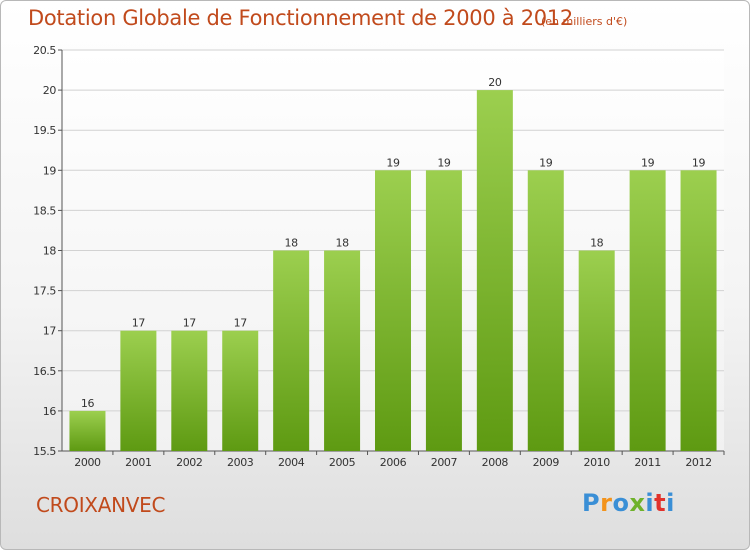  Describe the element at coordinates (698, 462) in the screenshot. I see `x-tick-label: 2012` at that location.